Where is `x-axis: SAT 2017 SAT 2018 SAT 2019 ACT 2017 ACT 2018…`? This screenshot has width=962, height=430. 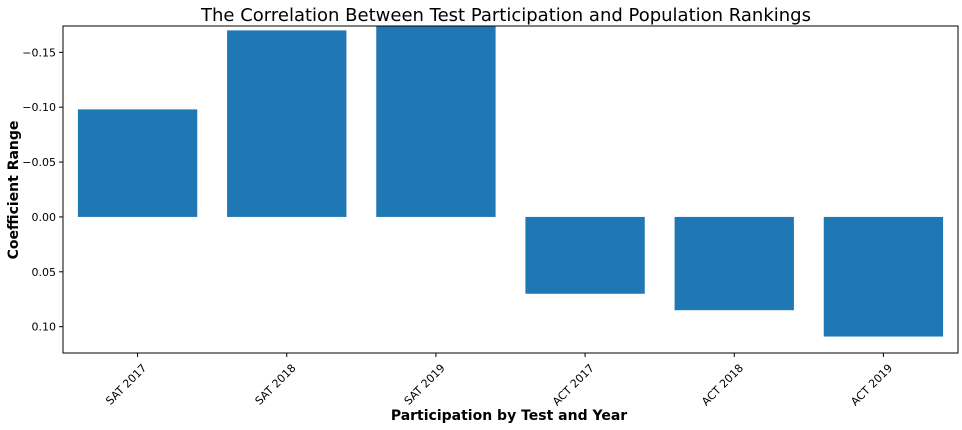
x-axis: SAT 2017 SAT 2018 SAT 2019 ACT 2017 ACT 2018… is located at coordinates (499, 380).